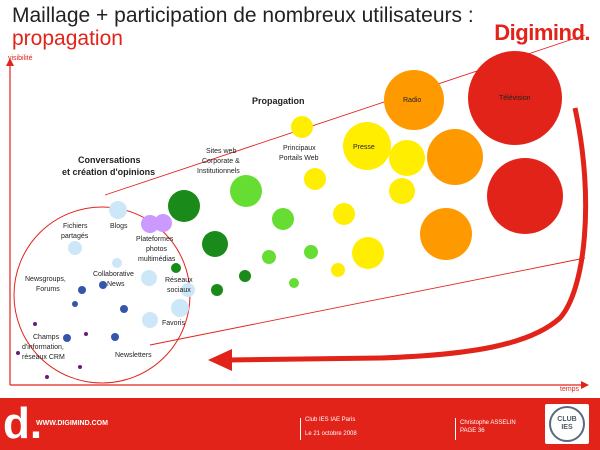 This screenshot has height=450, width=600. What do you see at coordinates (133, 355) in the screenshot?
I see `newsletters-label: Newsletters` at bounding box center [133, 355].